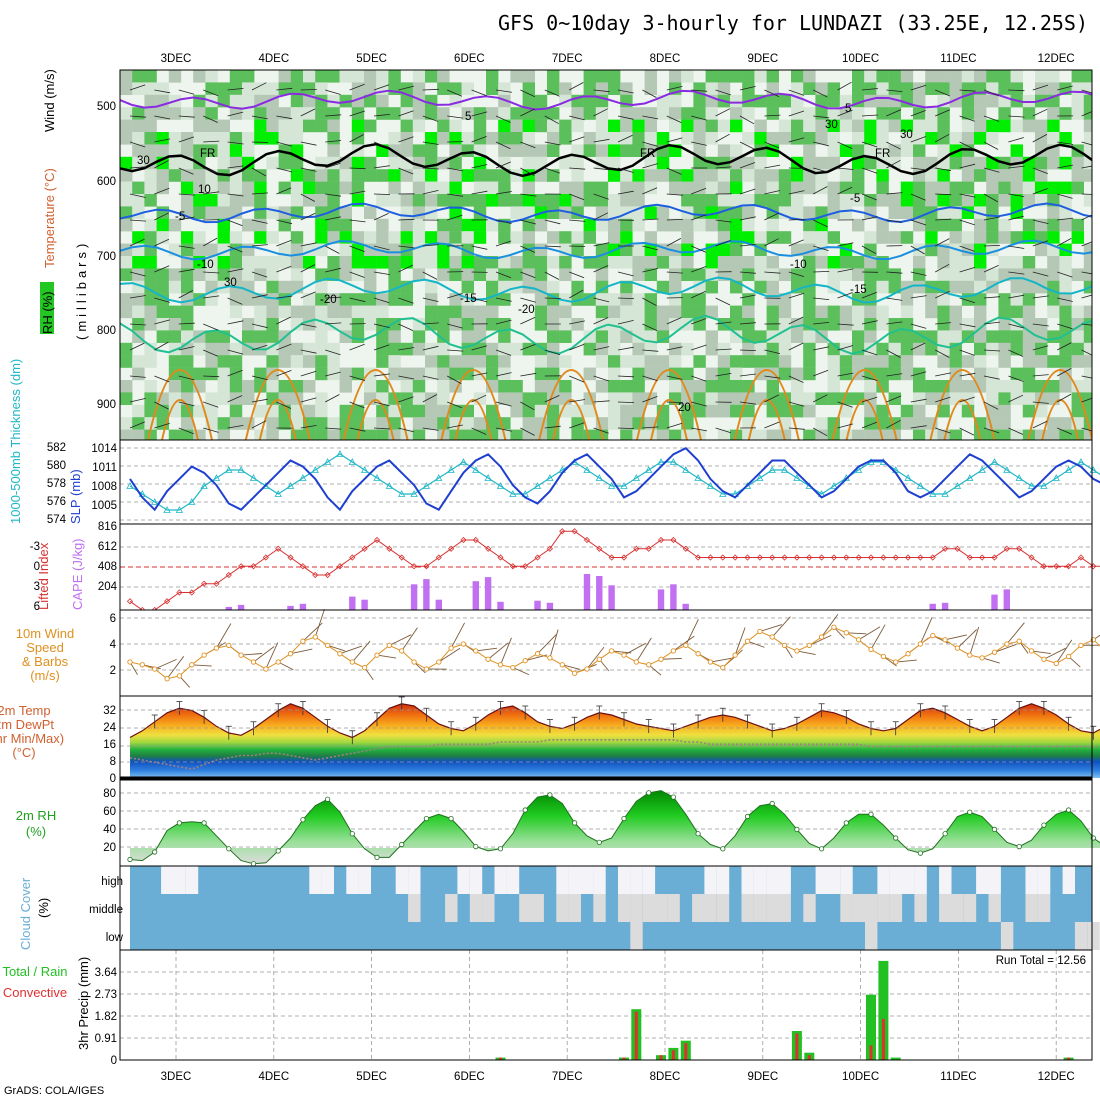 Image resolution: width=1100 pixels, height=1100 pixels. I want to click on temp2m-axis-line: (°C), so click(23, 752).